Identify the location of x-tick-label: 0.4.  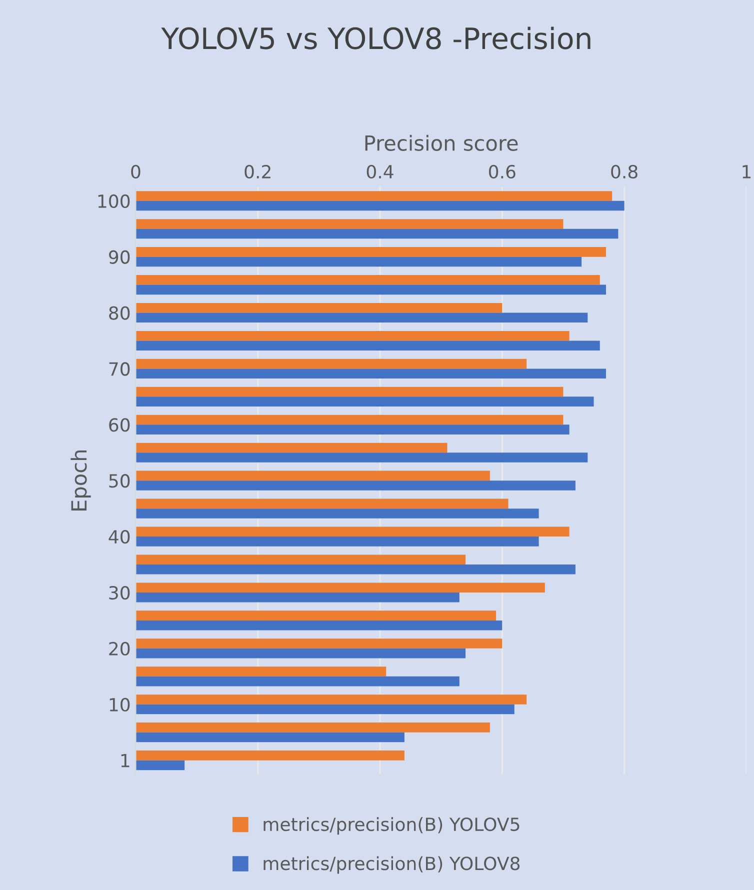
(380, 171).